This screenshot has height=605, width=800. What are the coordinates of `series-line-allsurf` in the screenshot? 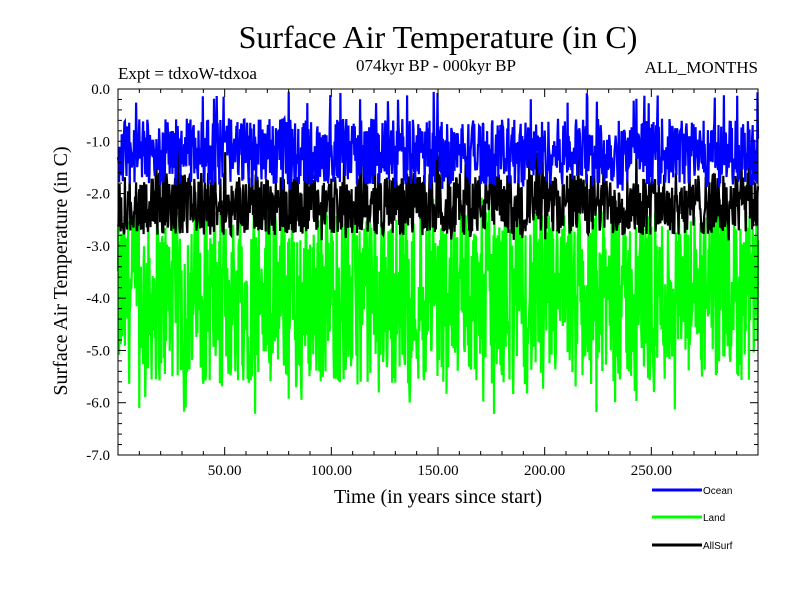 It's located at (438, 193).